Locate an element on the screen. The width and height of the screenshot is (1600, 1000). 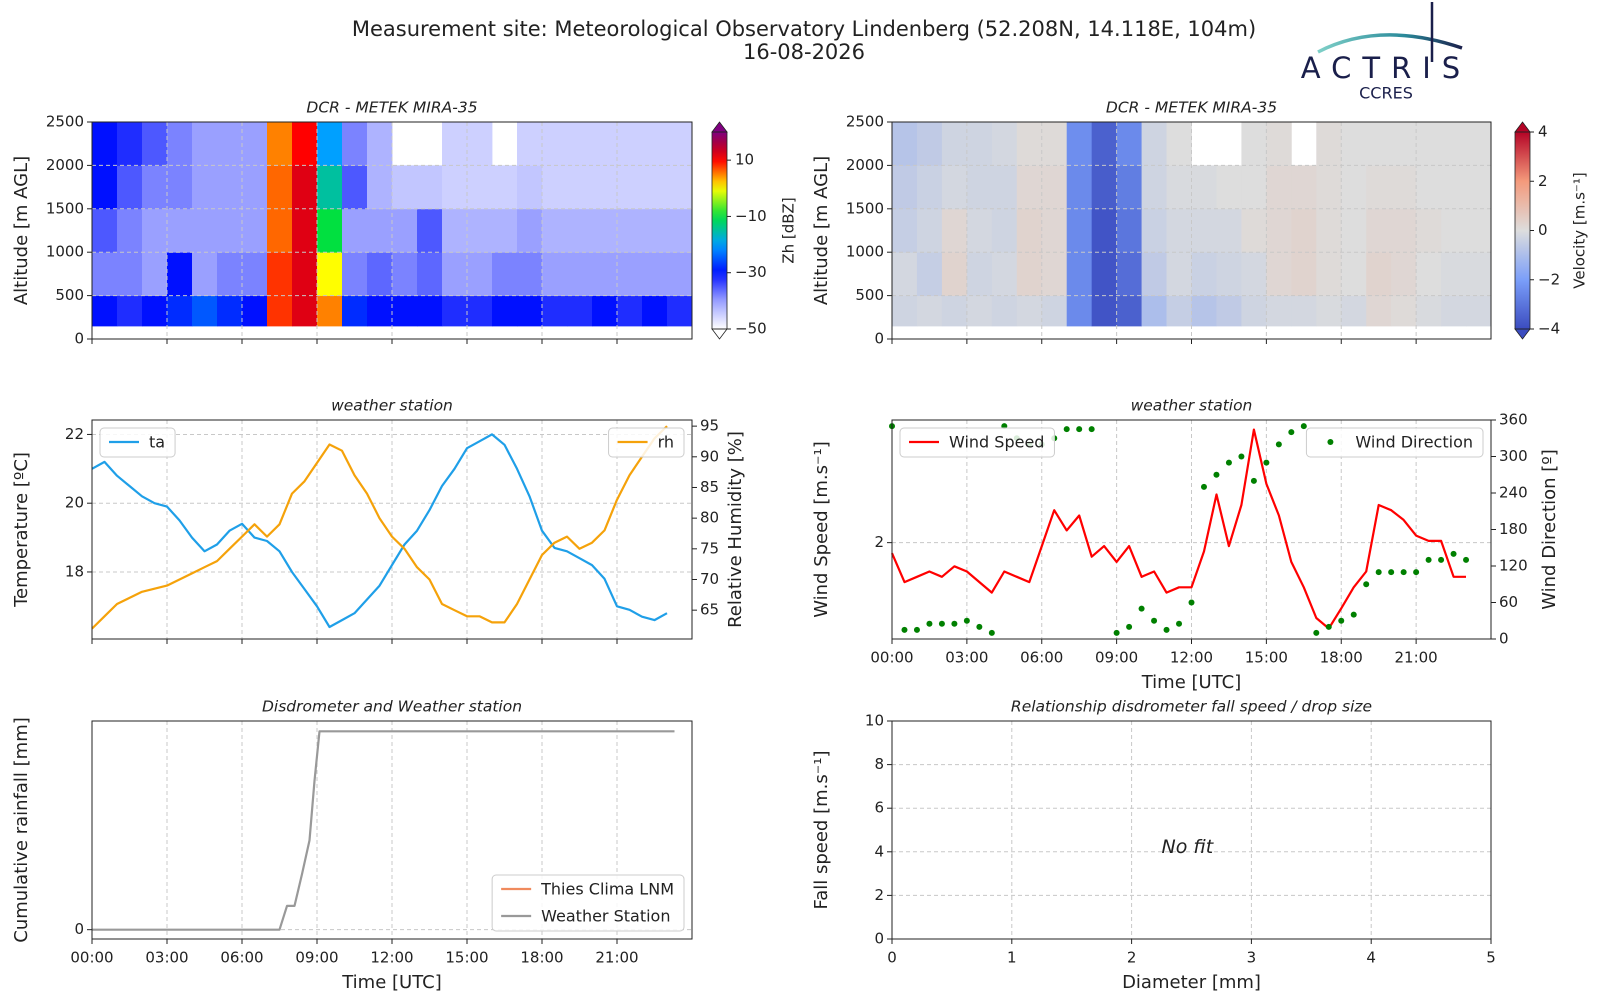
colorbar-extend-top is located at coordinates (1522, 127).